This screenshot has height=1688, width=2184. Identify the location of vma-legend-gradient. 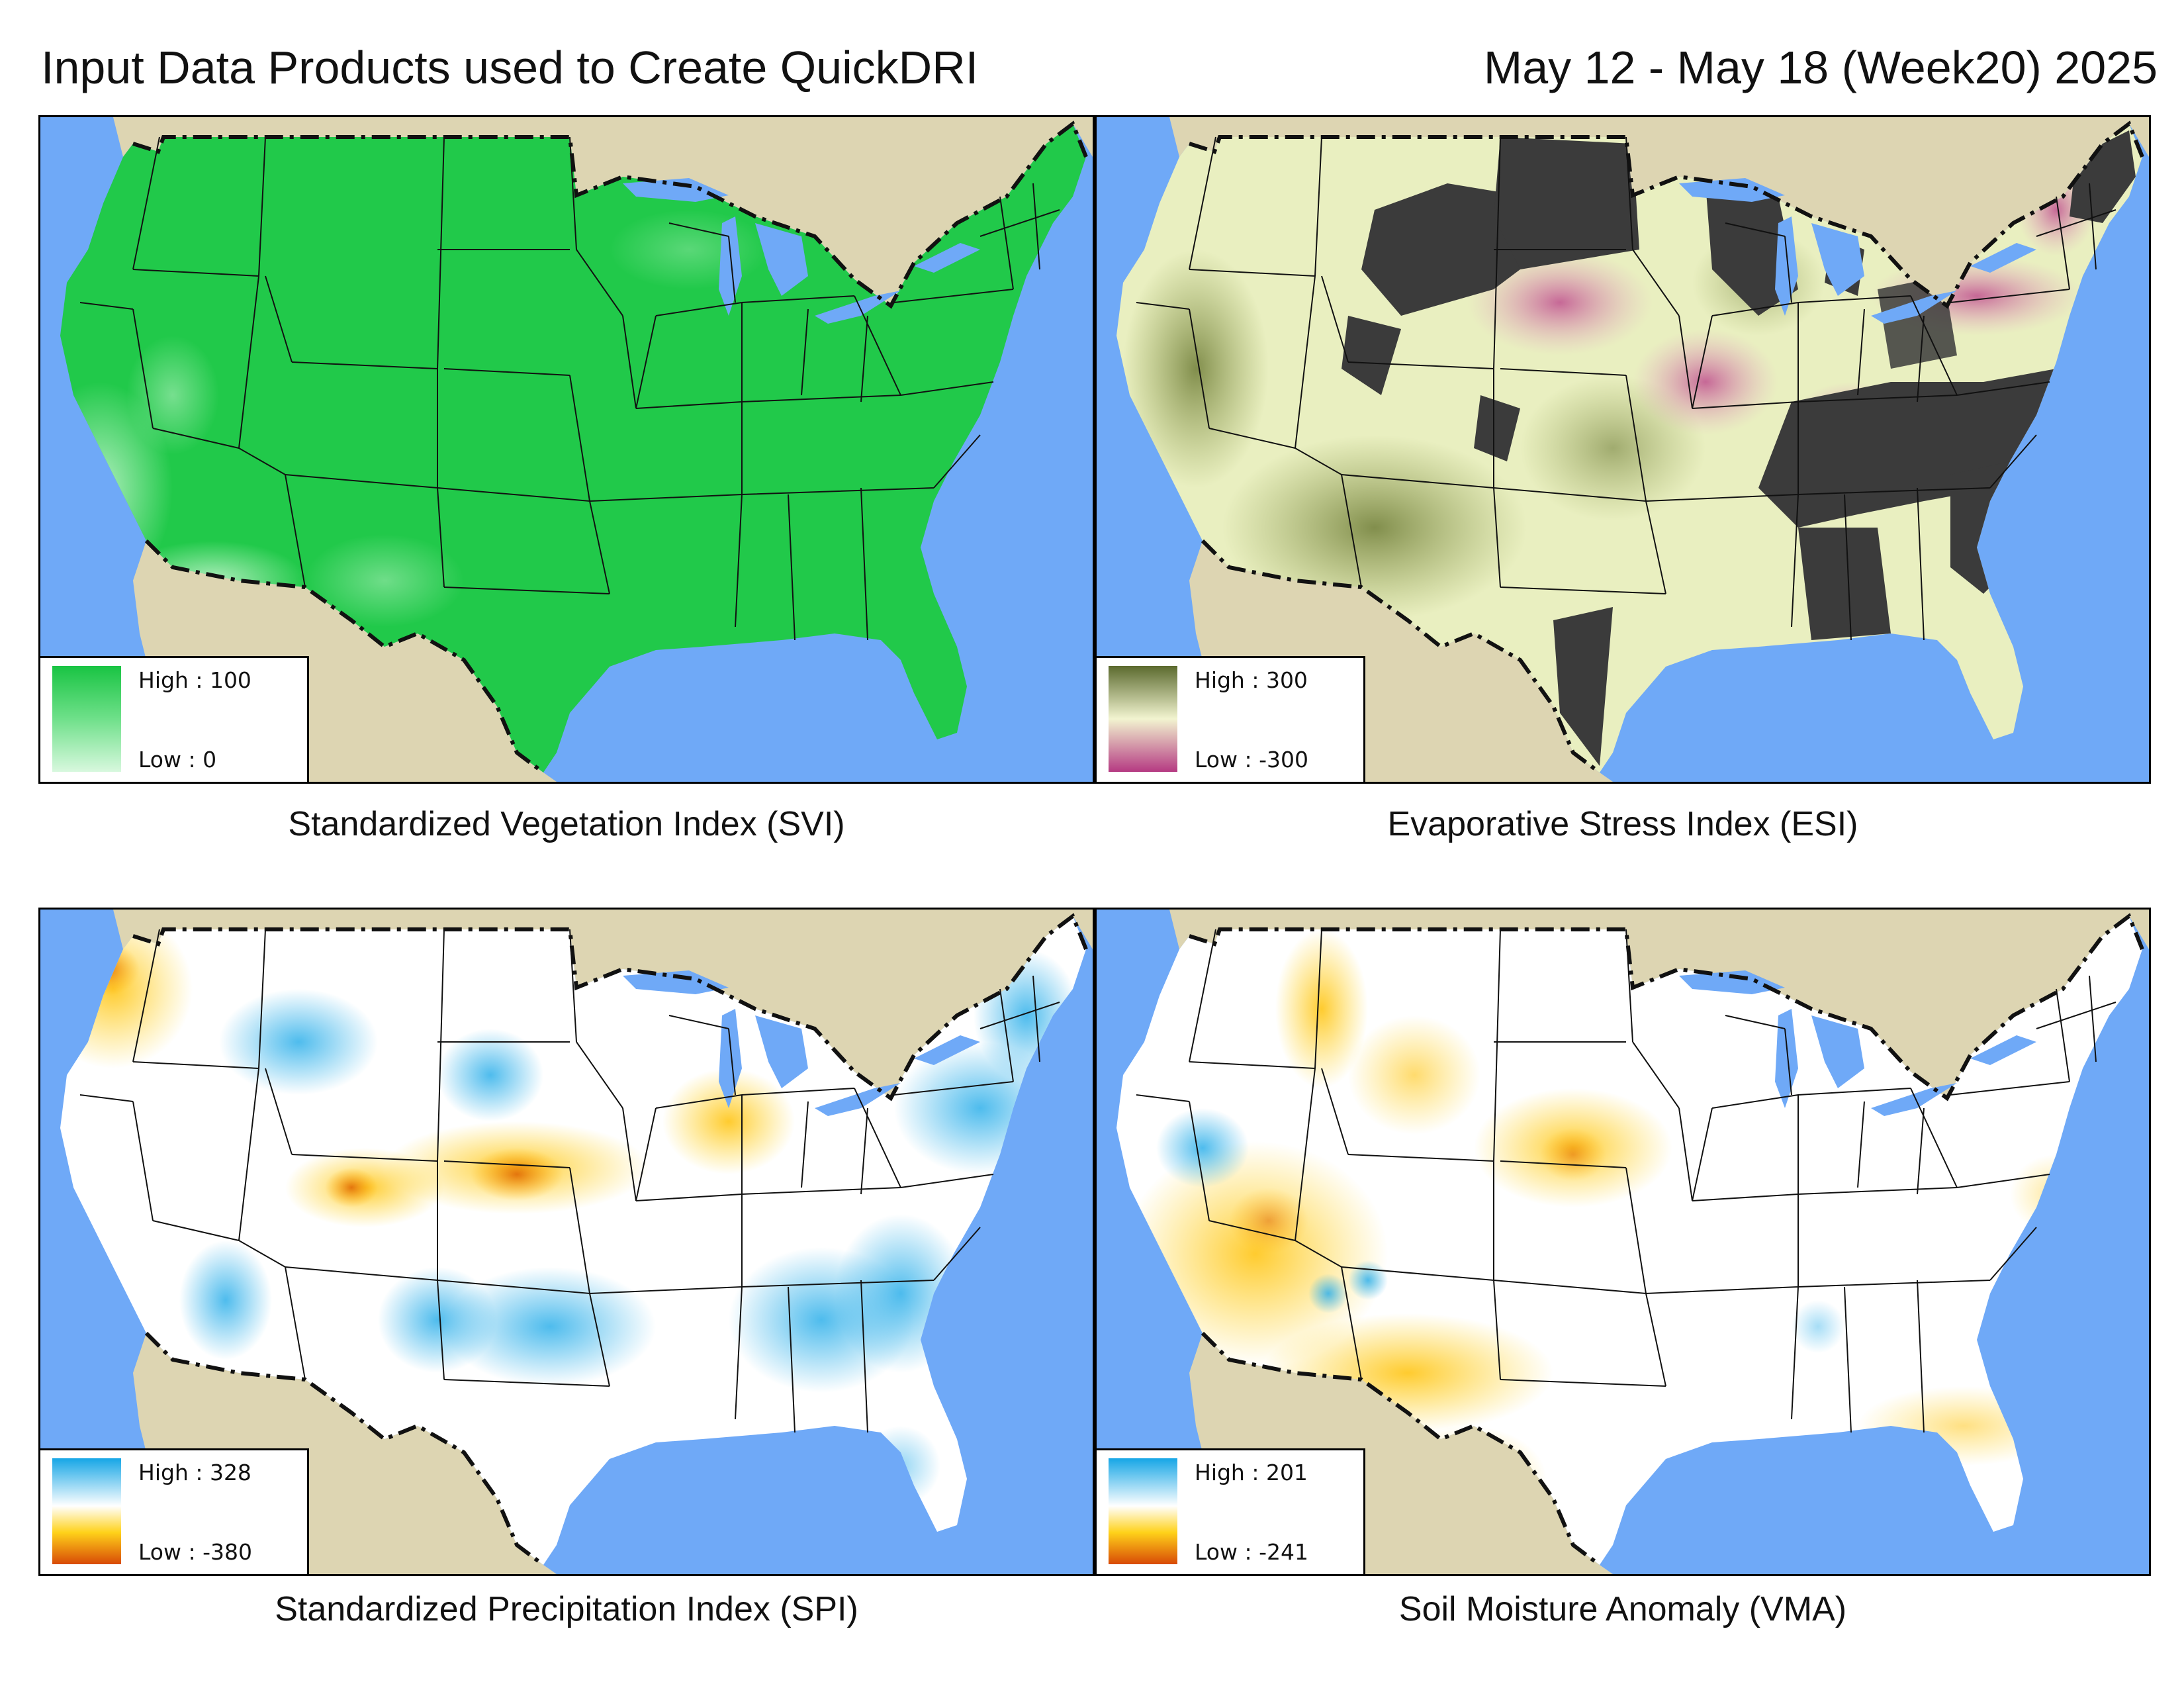
(1143, 1511).